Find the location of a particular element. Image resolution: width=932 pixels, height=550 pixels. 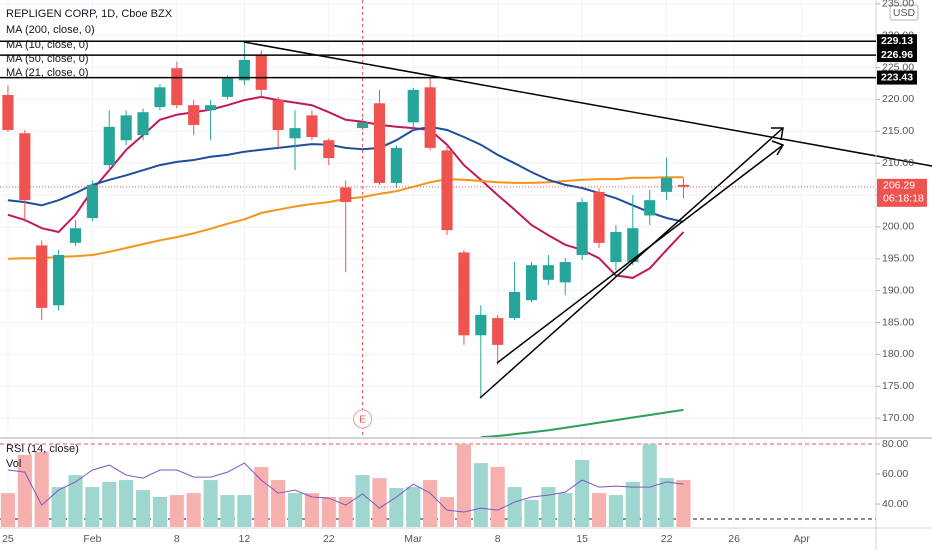

y-tick-label: 185.00 is located at coordinates (898, 322).